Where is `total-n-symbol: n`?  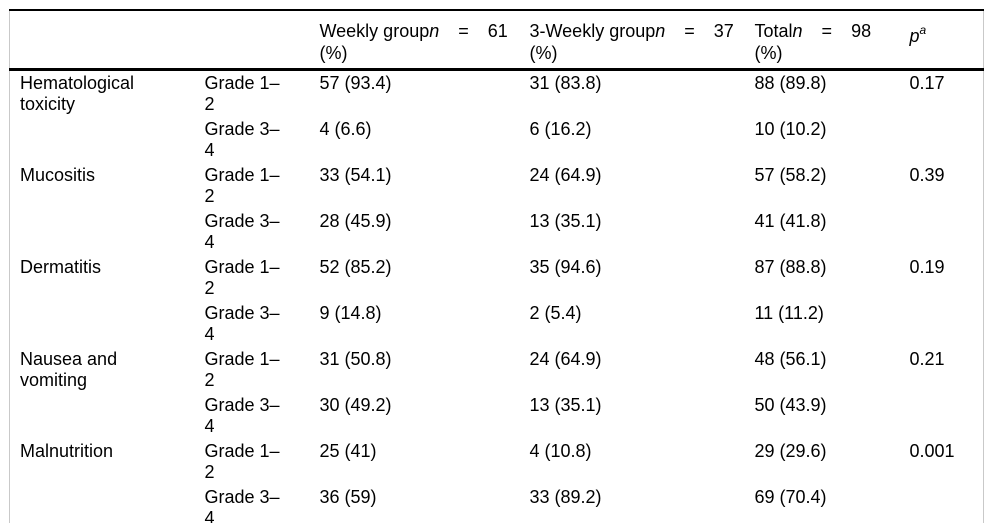
total-n-symbol: n is located at coordinates (797, 31).